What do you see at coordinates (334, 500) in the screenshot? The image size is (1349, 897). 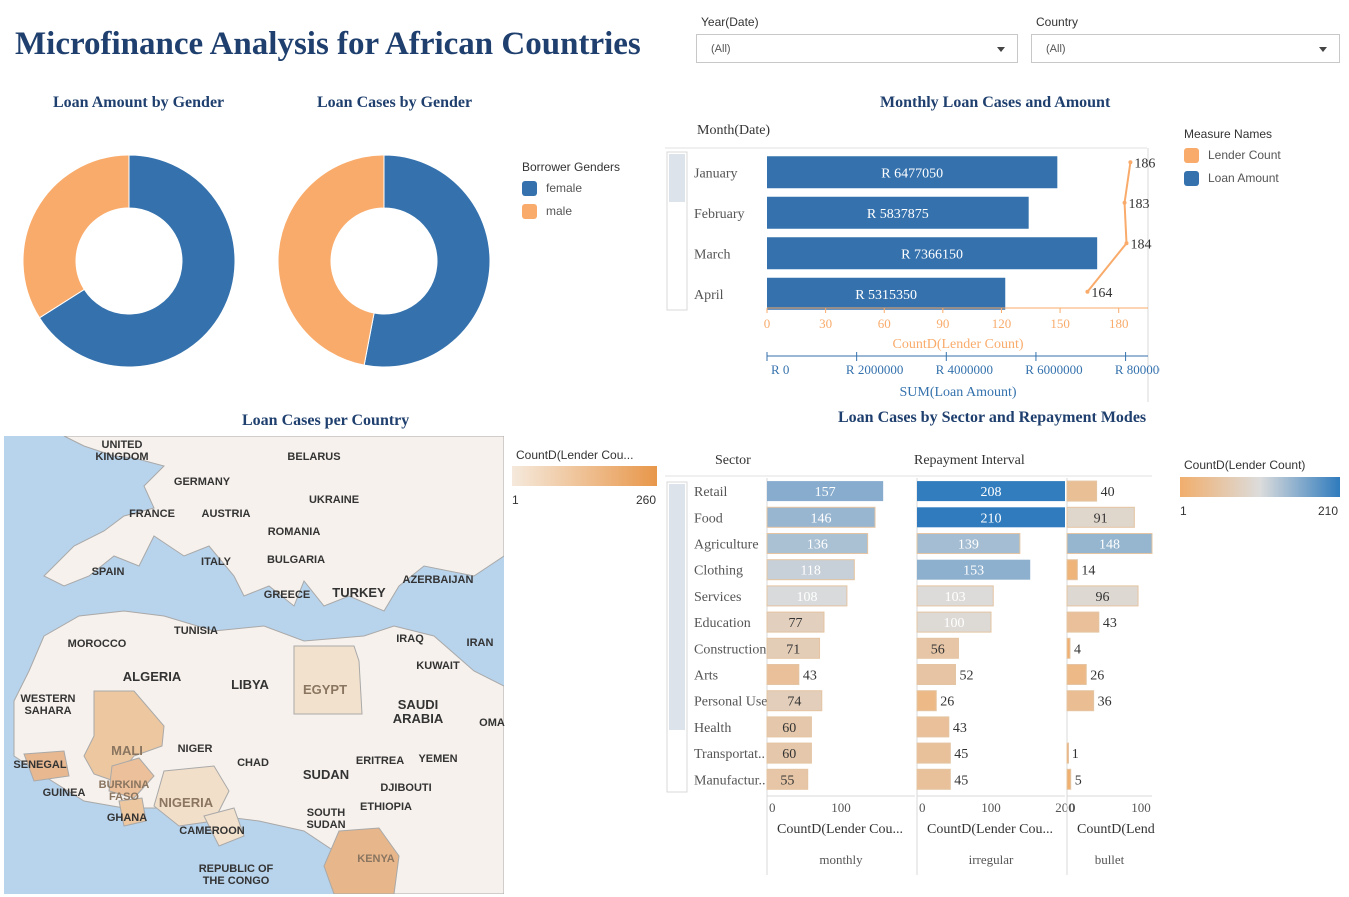 I see `map-label: UKRAINE` at bounding box center [334, 500].